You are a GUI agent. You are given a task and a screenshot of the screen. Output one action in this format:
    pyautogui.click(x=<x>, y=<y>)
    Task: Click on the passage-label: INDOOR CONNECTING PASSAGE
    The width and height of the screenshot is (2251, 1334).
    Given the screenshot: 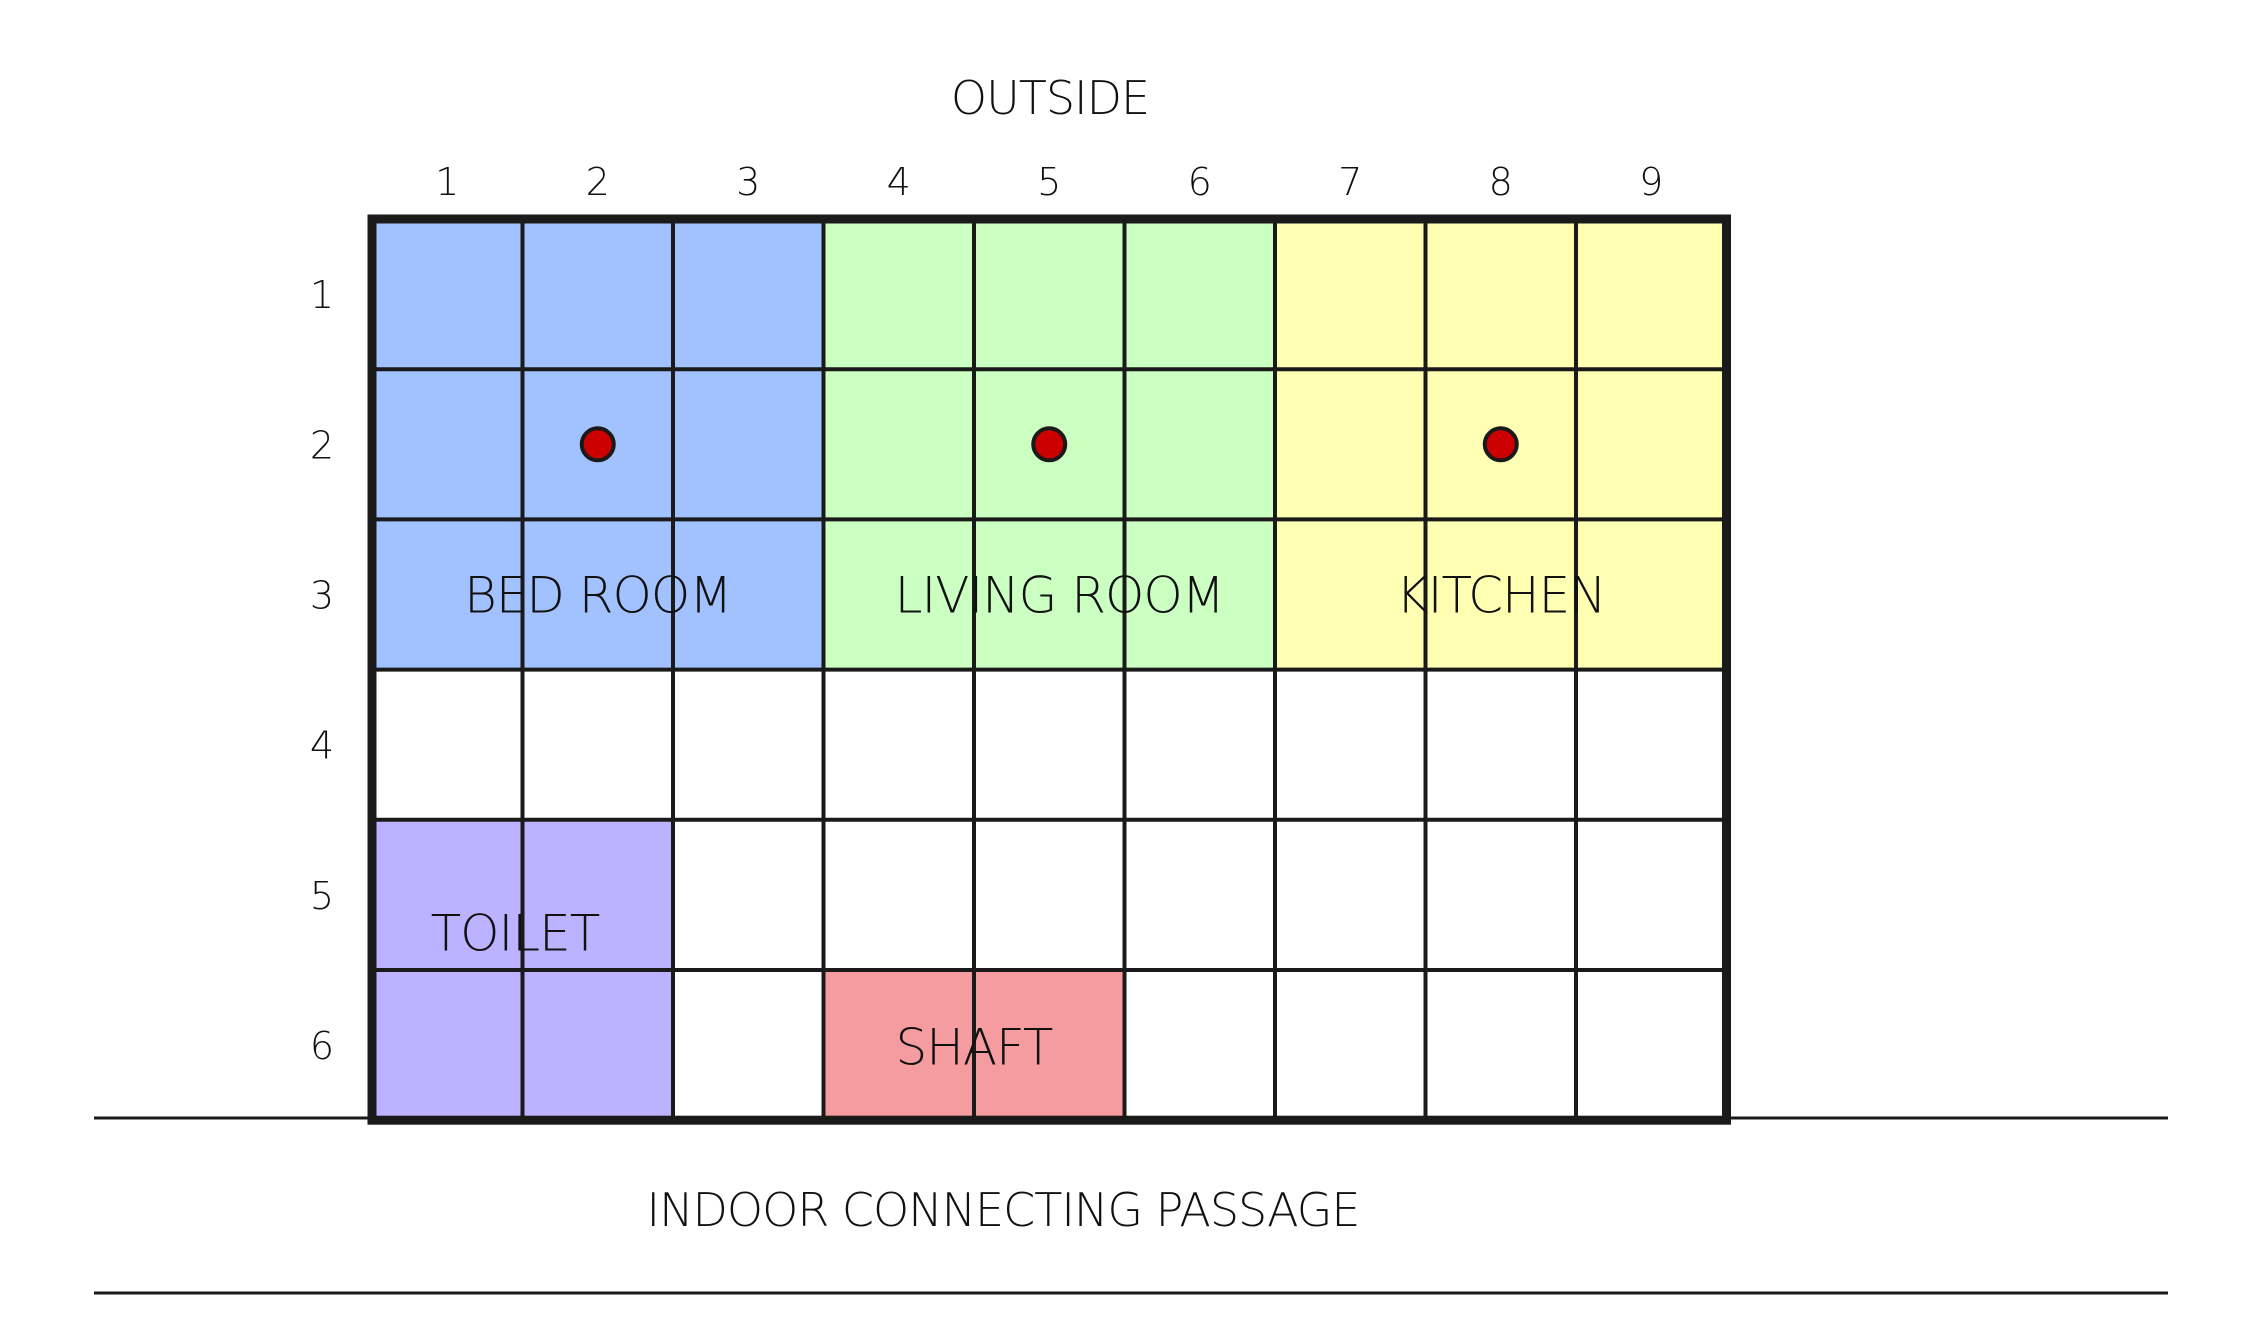 What is the action you would take?
    pyautogui.click(x=1003, y=1210)
    